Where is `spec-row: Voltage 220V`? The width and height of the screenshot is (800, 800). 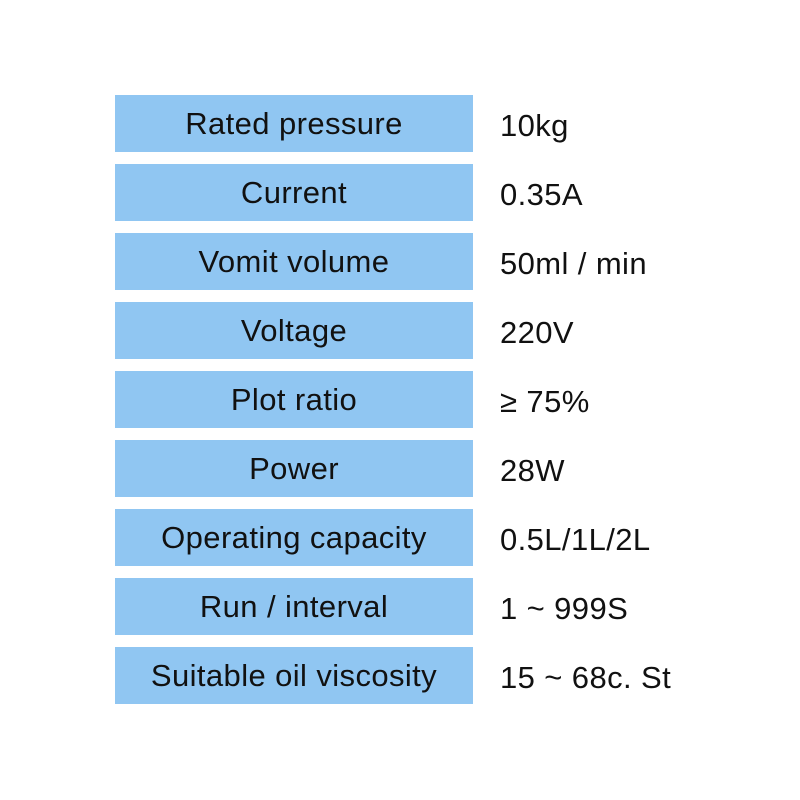 spec-row: Voltage 220V is located at coordinates (393, 330).